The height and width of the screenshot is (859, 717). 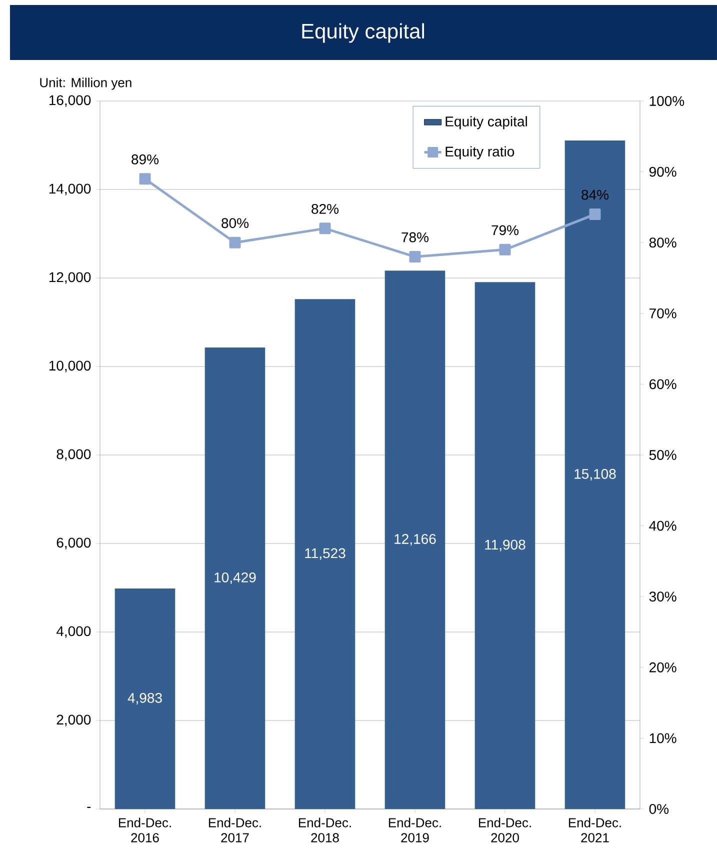 I want to click on data-label: 12,166, so click(x=415, y=540).